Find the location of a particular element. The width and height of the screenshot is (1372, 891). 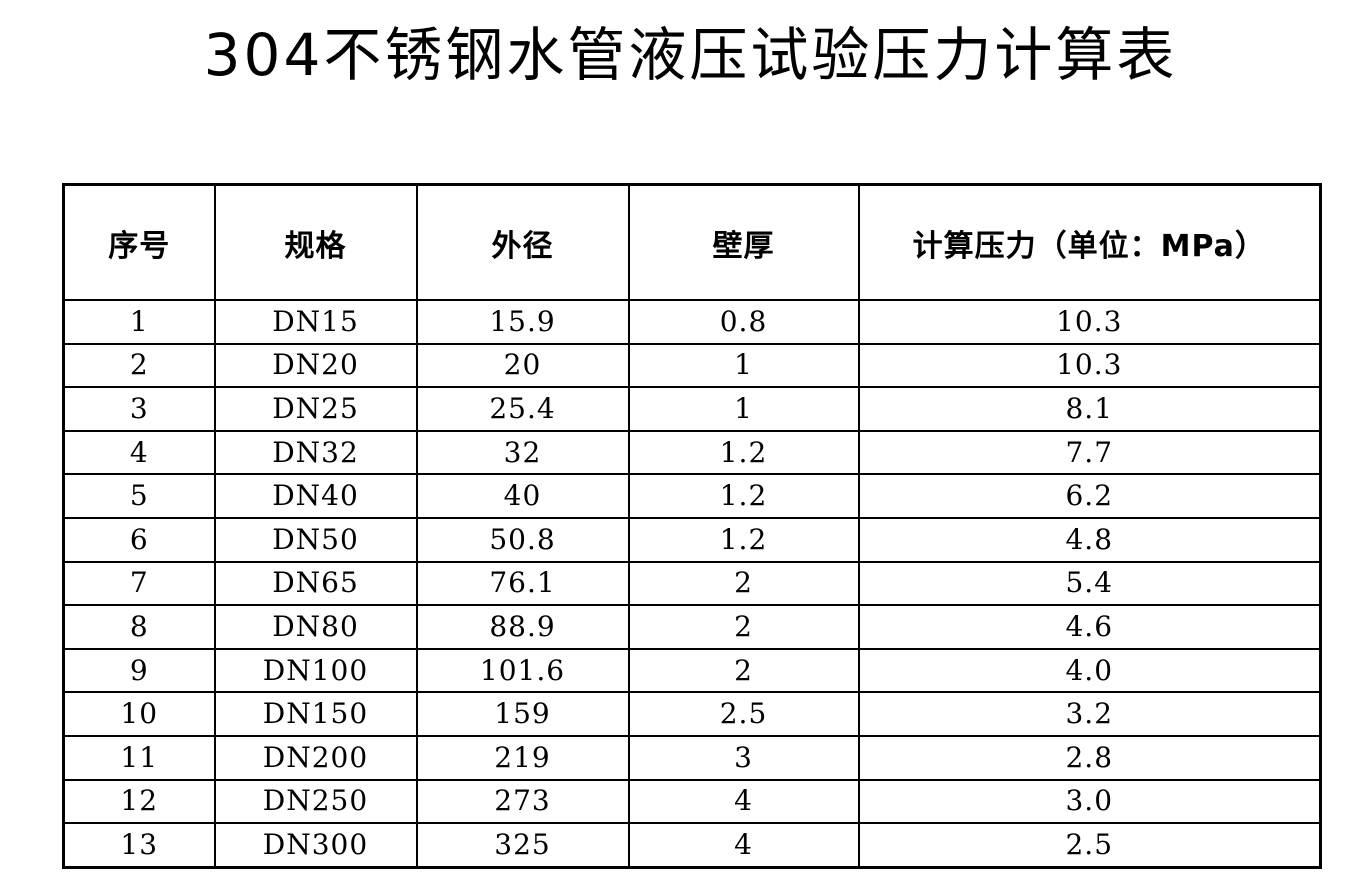

cell-seq: 13 is located at coordinates (139, 845).